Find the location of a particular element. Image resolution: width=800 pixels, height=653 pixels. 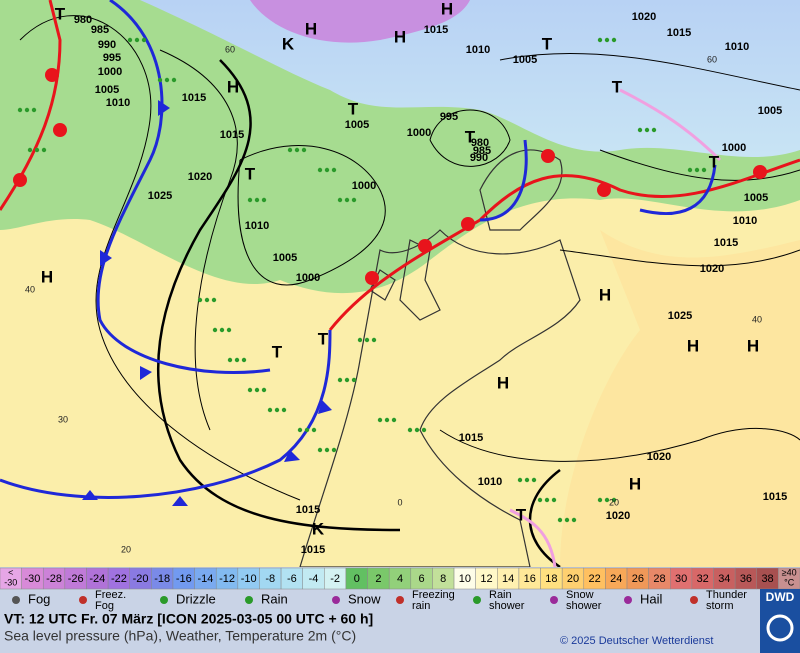

scale-label: 38 is located at coordinates (767, 579).